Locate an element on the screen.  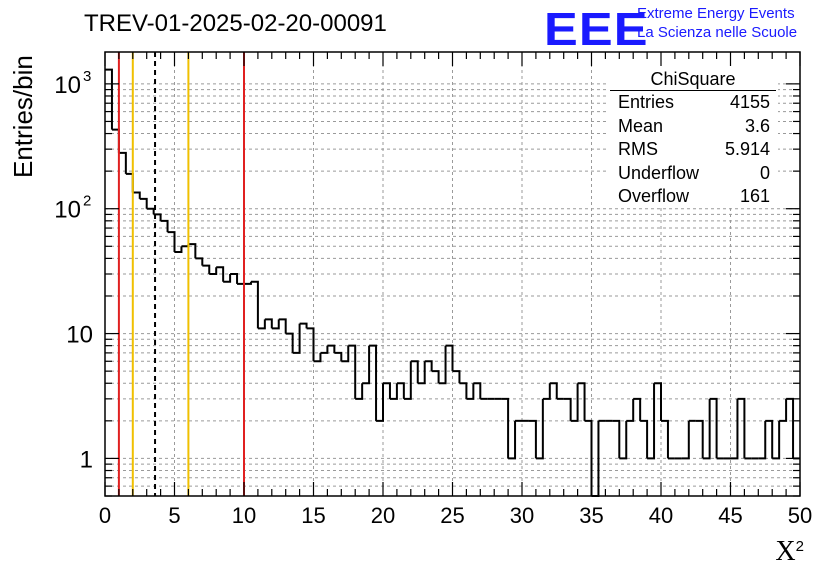
reference-lines is located at coordinates (181, 274).